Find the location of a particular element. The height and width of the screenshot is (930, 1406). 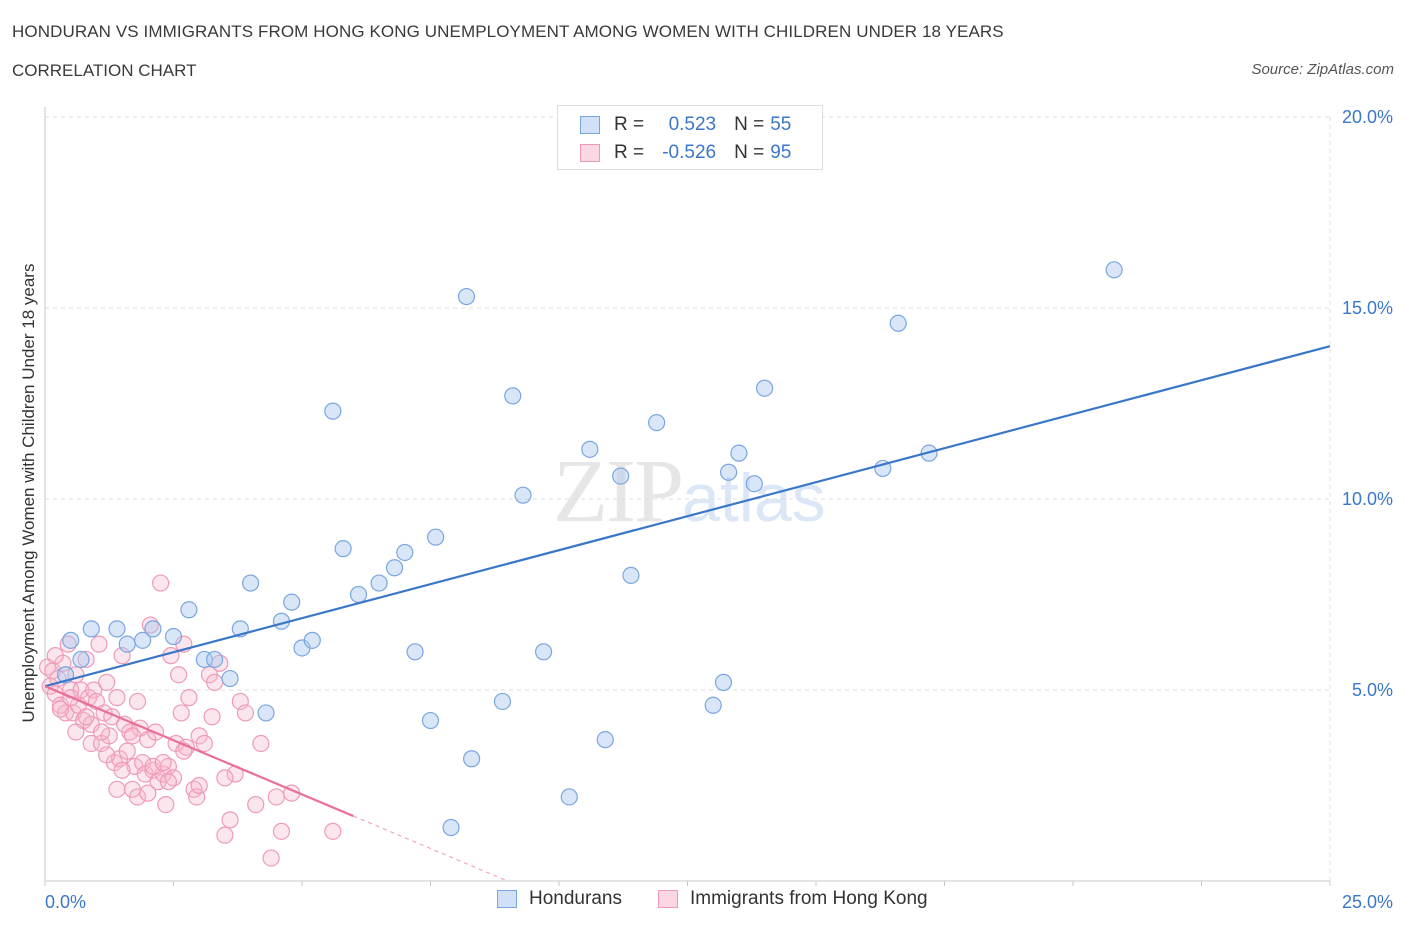

watermark: ZIPatlas is located at coordinates (689, 491).